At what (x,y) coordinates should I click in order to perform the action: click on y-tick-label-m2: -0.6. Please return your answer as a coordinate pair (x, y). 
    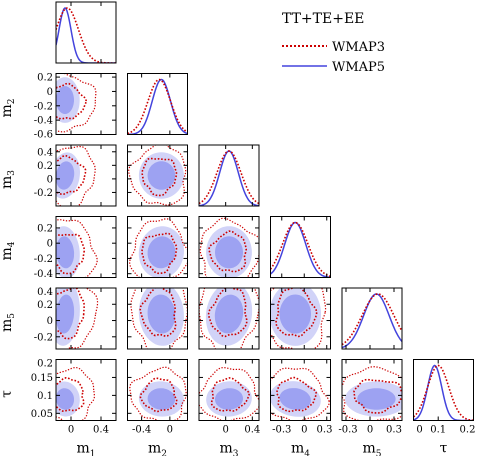
    Looking at the image, I should click on (43, 135).